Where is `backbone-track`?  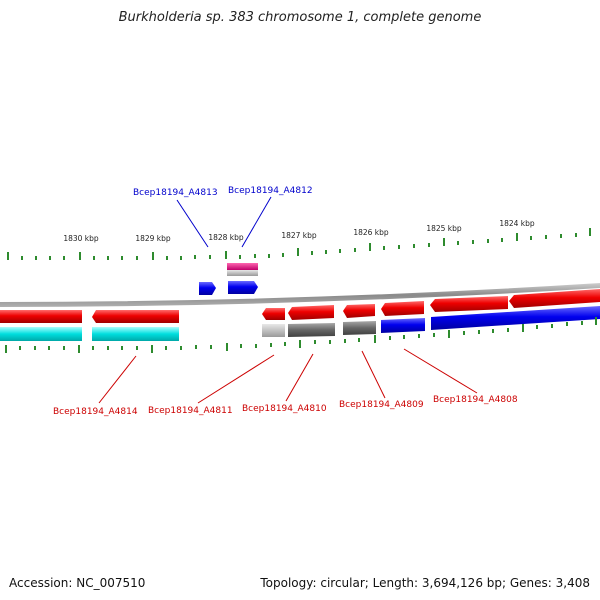 backbone-track is located at coordinates (300, 295).